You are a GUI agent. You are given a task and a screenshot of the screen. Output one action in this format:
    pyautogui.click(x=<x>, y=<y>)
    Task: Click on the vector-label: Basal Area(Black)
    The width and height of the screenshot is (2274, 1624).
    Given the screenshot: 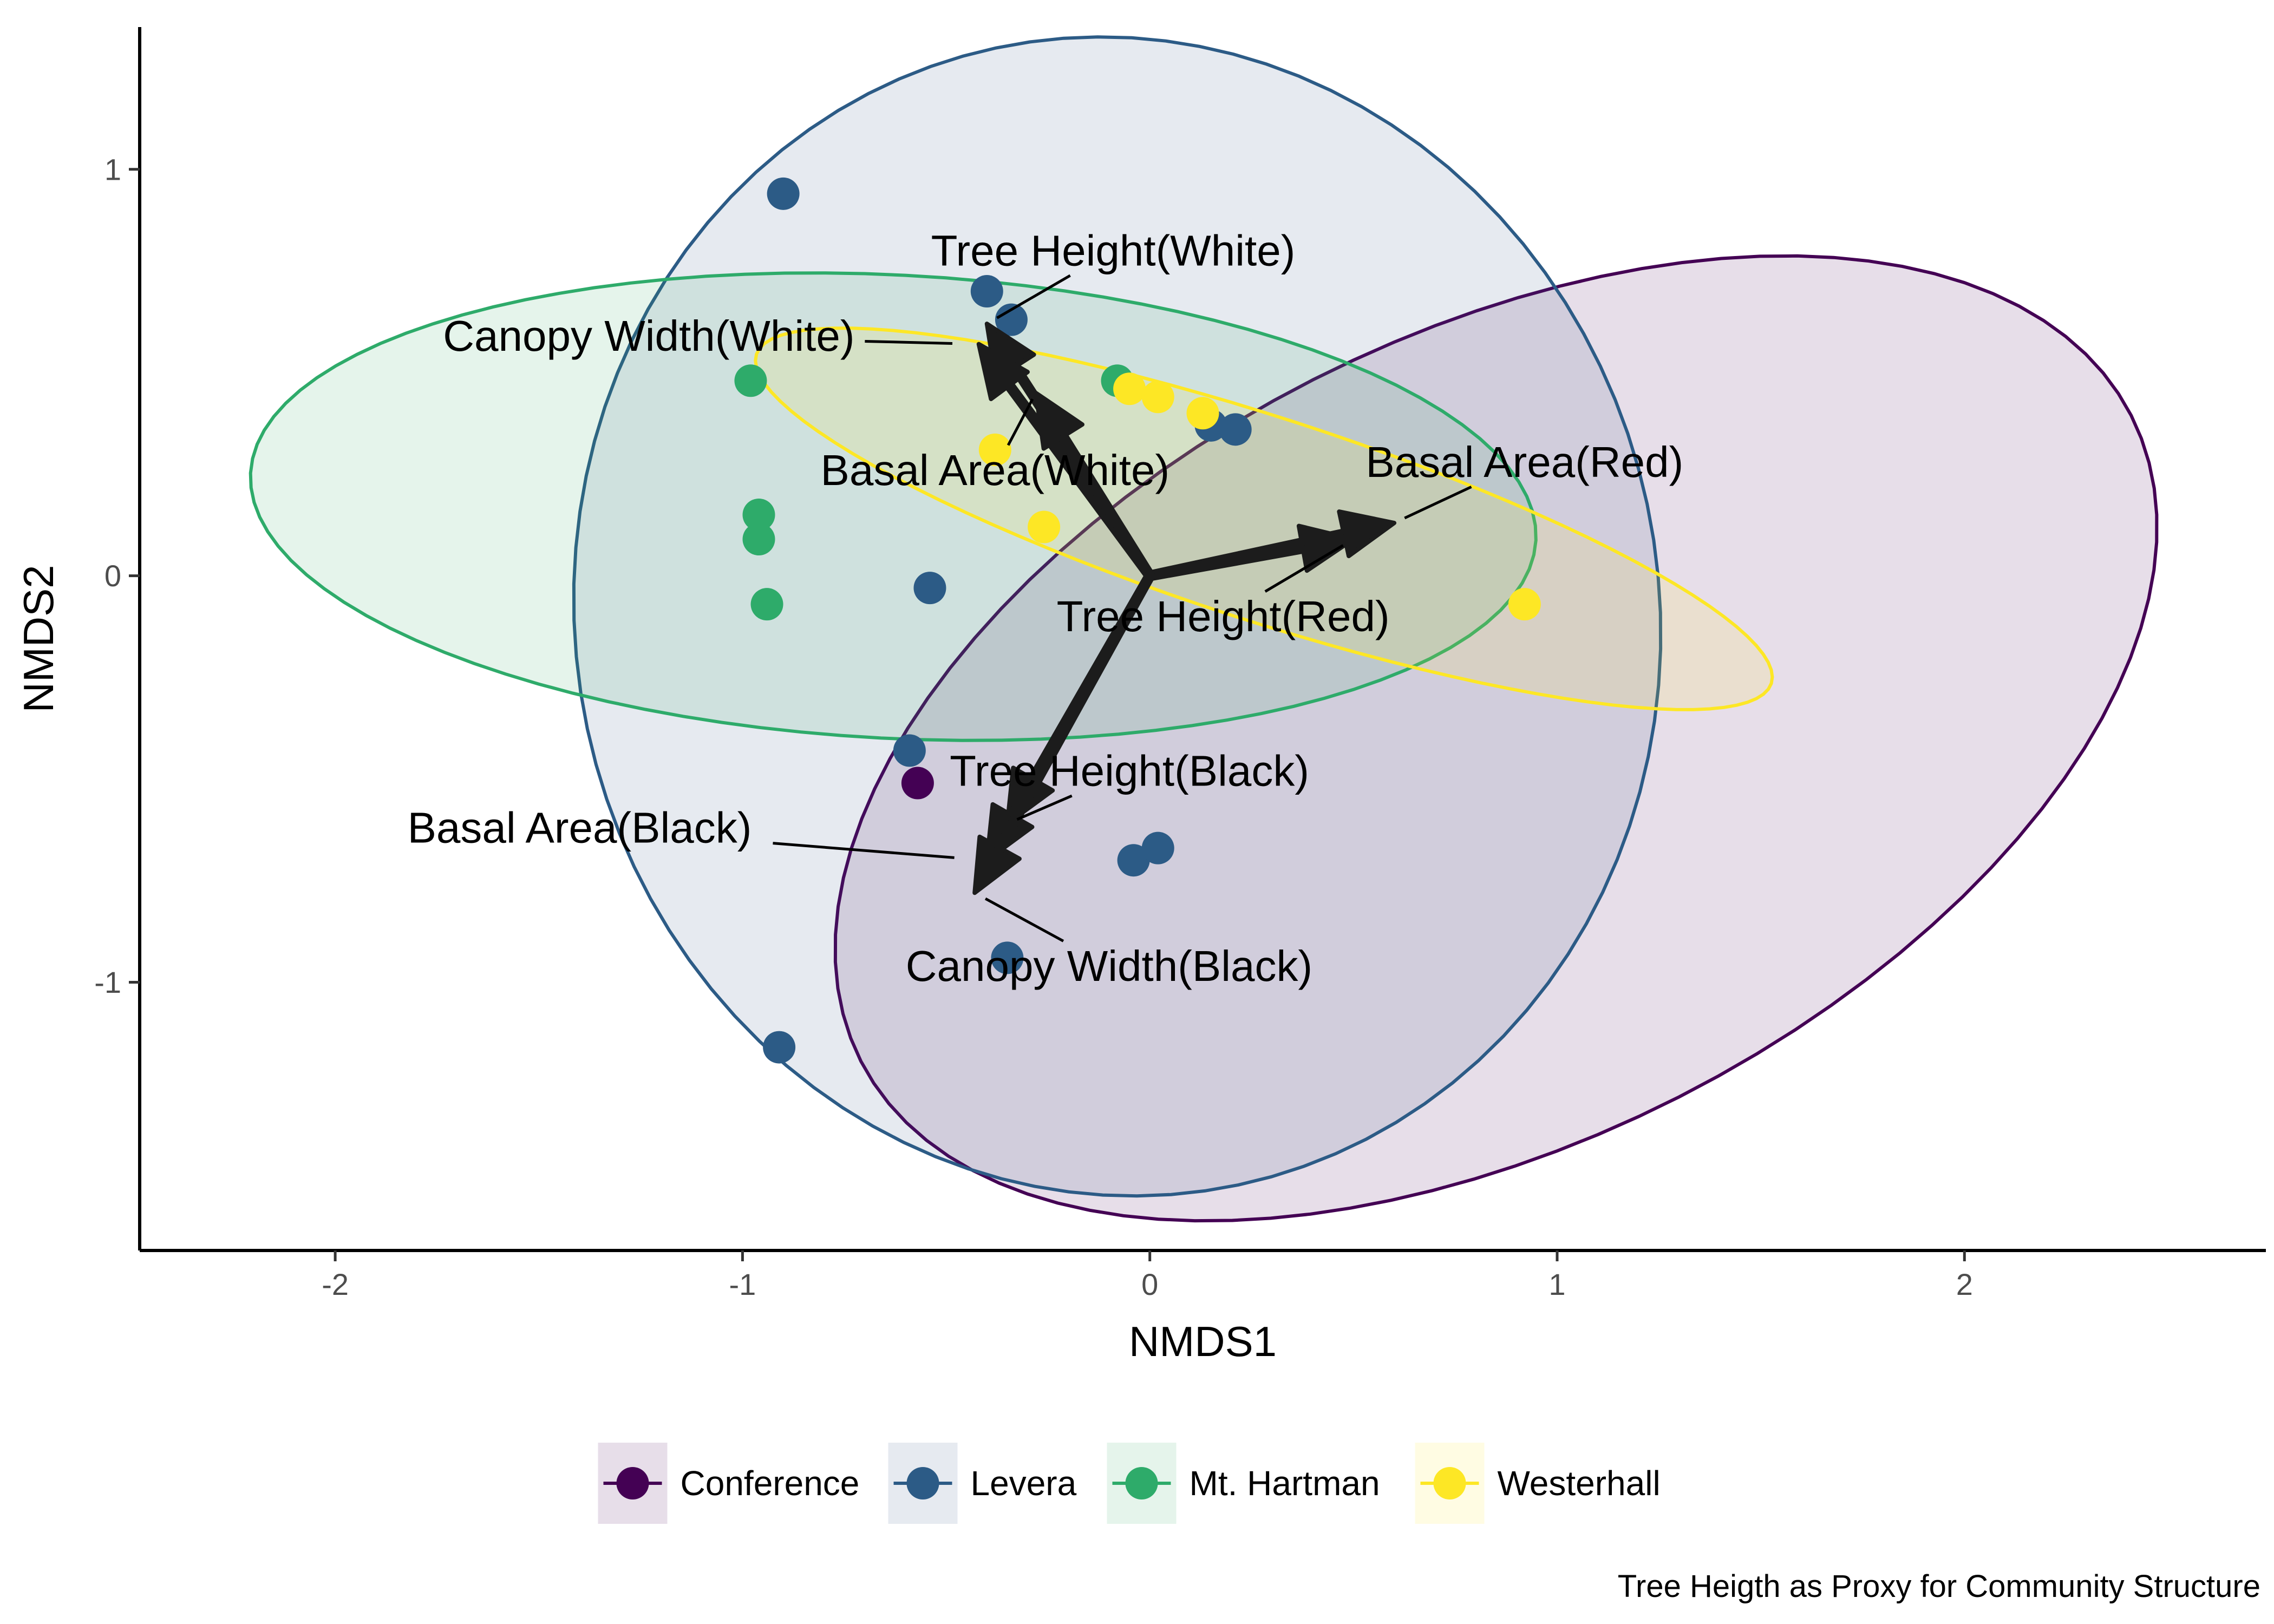 What is the action you would take?
    pyautogui.click(x=580, y=828)
    